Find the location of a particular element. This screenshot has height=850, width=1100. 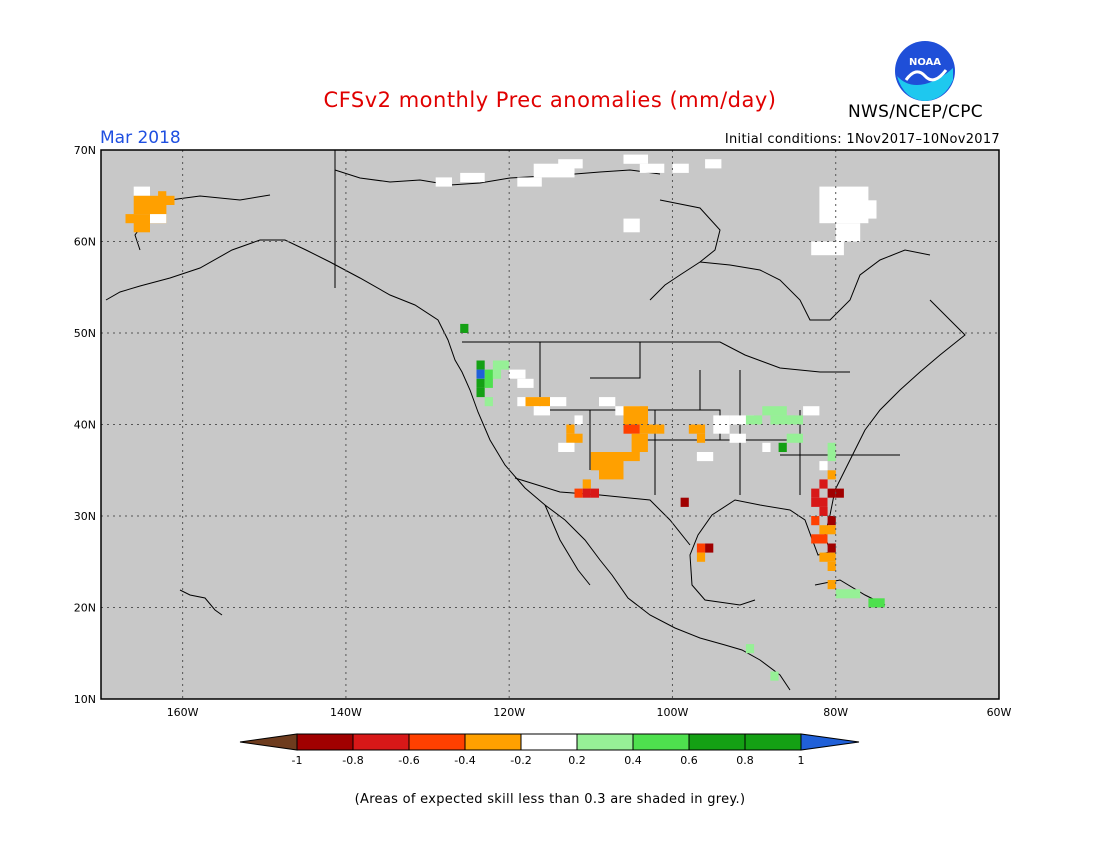

legend-label: 0.2 is located at coordinates (577, 760).